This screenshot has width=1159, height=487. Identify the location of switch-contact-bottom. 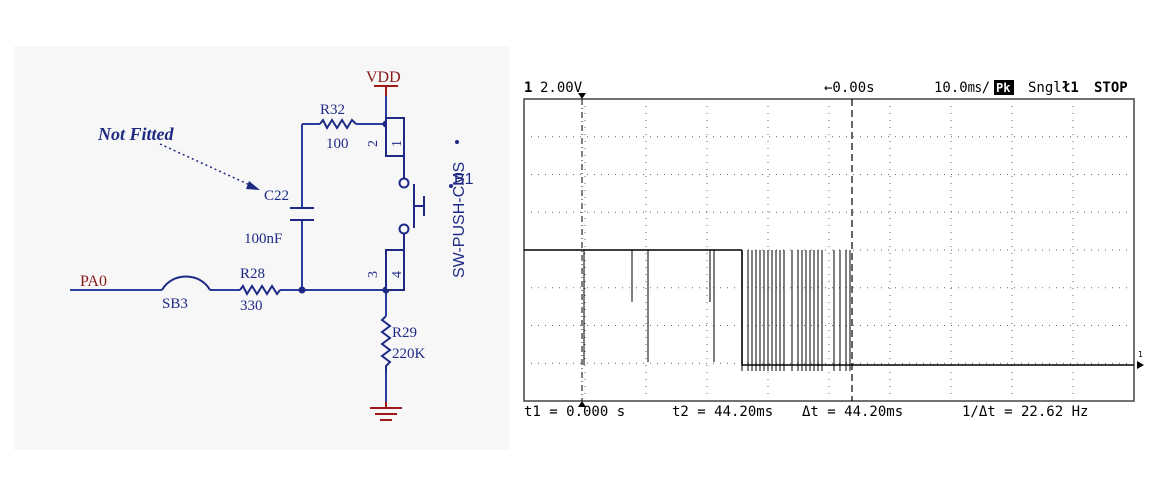
(404, 229).